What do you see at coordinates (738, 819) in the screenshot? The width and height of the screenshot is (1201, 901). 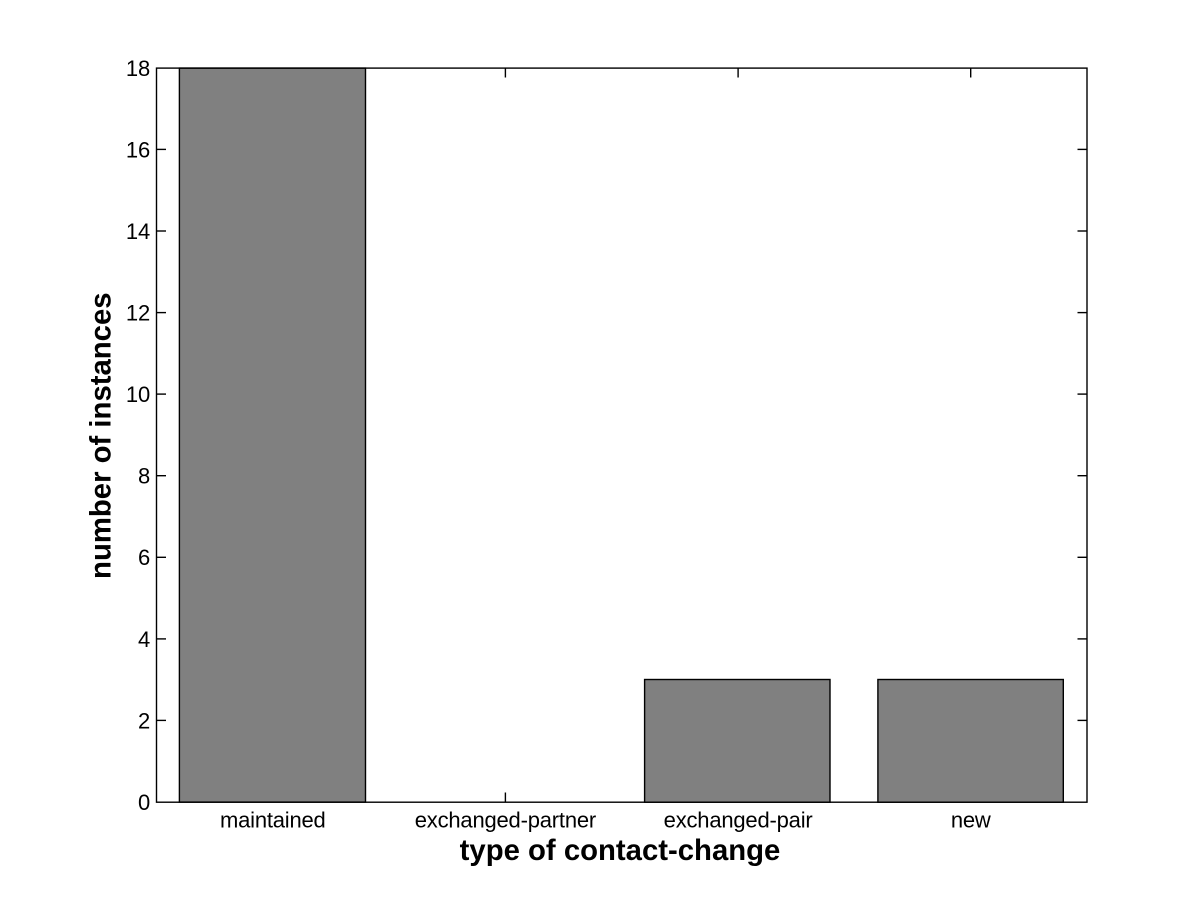 I see `svg-text: exchanged-pair` at bounding box center [738, 819].